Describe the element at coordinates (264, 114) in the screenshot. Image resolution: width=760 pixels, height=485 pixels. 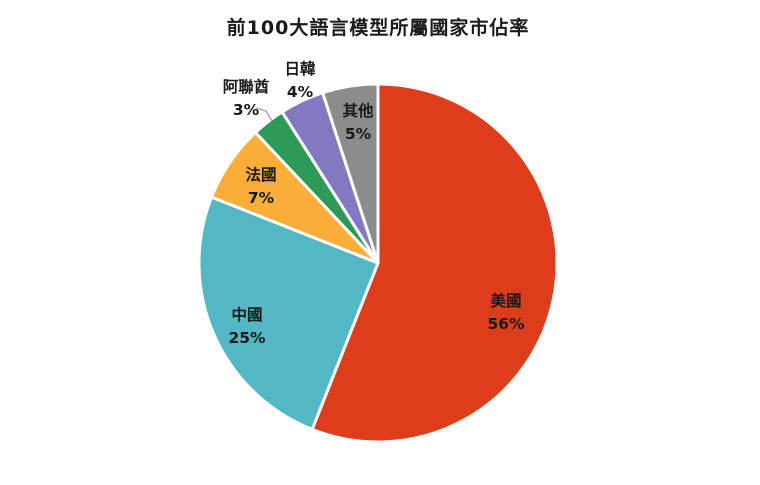
I see `leader-line` at that location.